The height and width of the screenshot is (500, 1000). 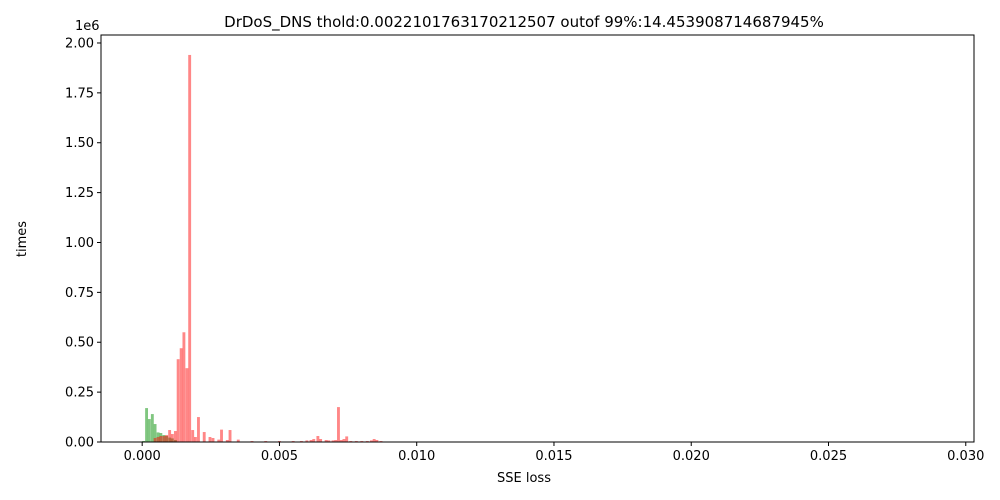 What do you see at coordinates (79, 443) in the screenshot?
I see `y-tick-label: 0.00` at bounding box center [79, 443].